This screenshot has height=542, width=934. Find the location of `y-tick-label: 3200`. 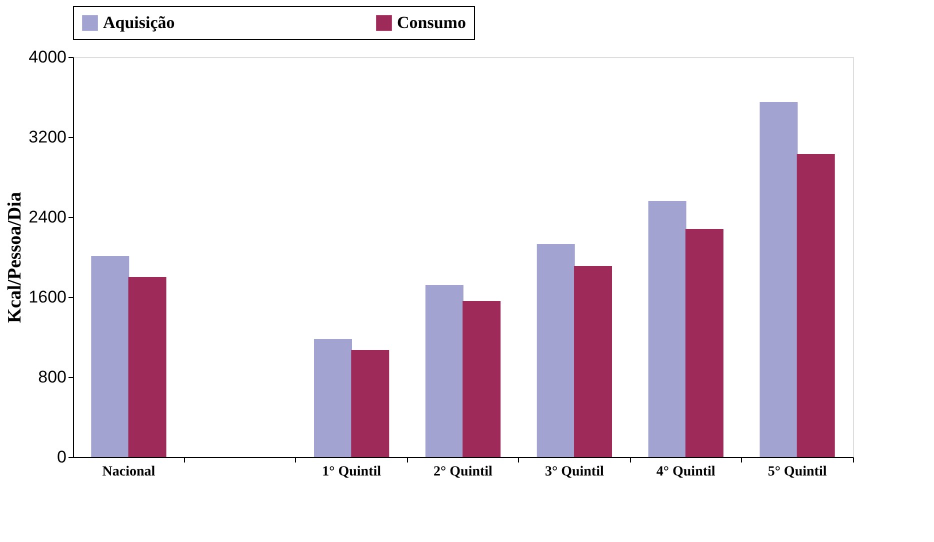

y-tick-label: 3200 is located at coordinates (47, 137).